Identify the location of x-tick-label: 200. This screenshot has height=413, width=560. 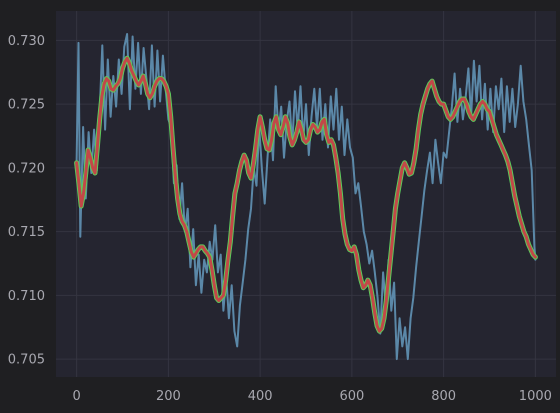
(168, 396).